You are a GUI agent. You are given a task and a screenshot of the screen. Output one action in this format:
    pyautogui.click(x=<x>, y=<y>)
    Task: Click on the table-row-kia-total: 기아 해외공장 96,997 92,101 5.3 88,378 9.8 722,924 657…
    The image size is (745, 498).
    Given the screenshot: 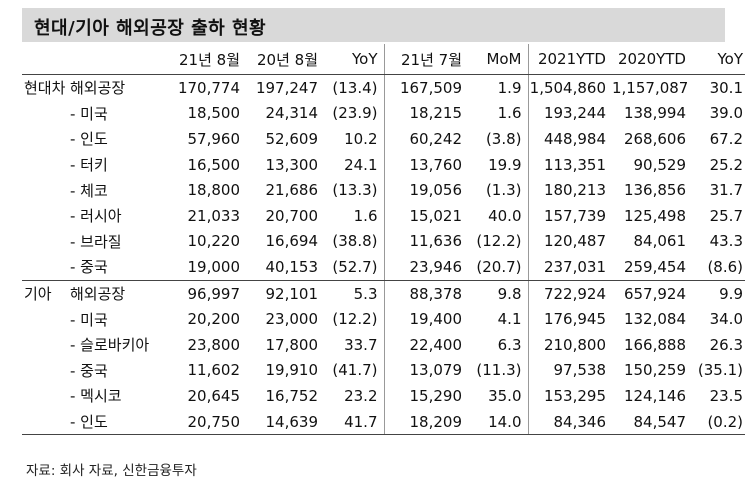 What is the action you would take?
    pyautogui.click(x=383, y=293)
    